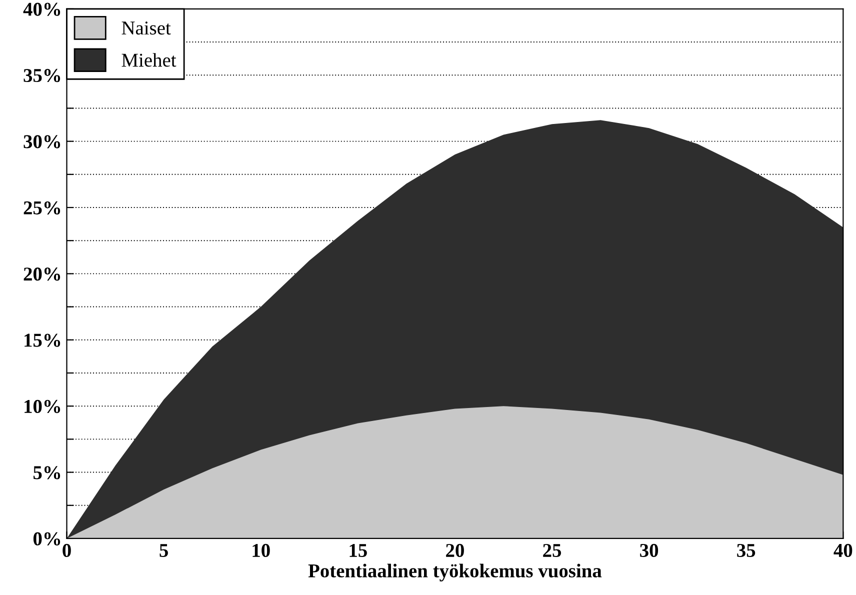 This screenshot has height=595, width=856. What do you see at coordinates (164, 551) in the screenshot?
I see `x-tick-label: 5` at bounding box center [164, 551].